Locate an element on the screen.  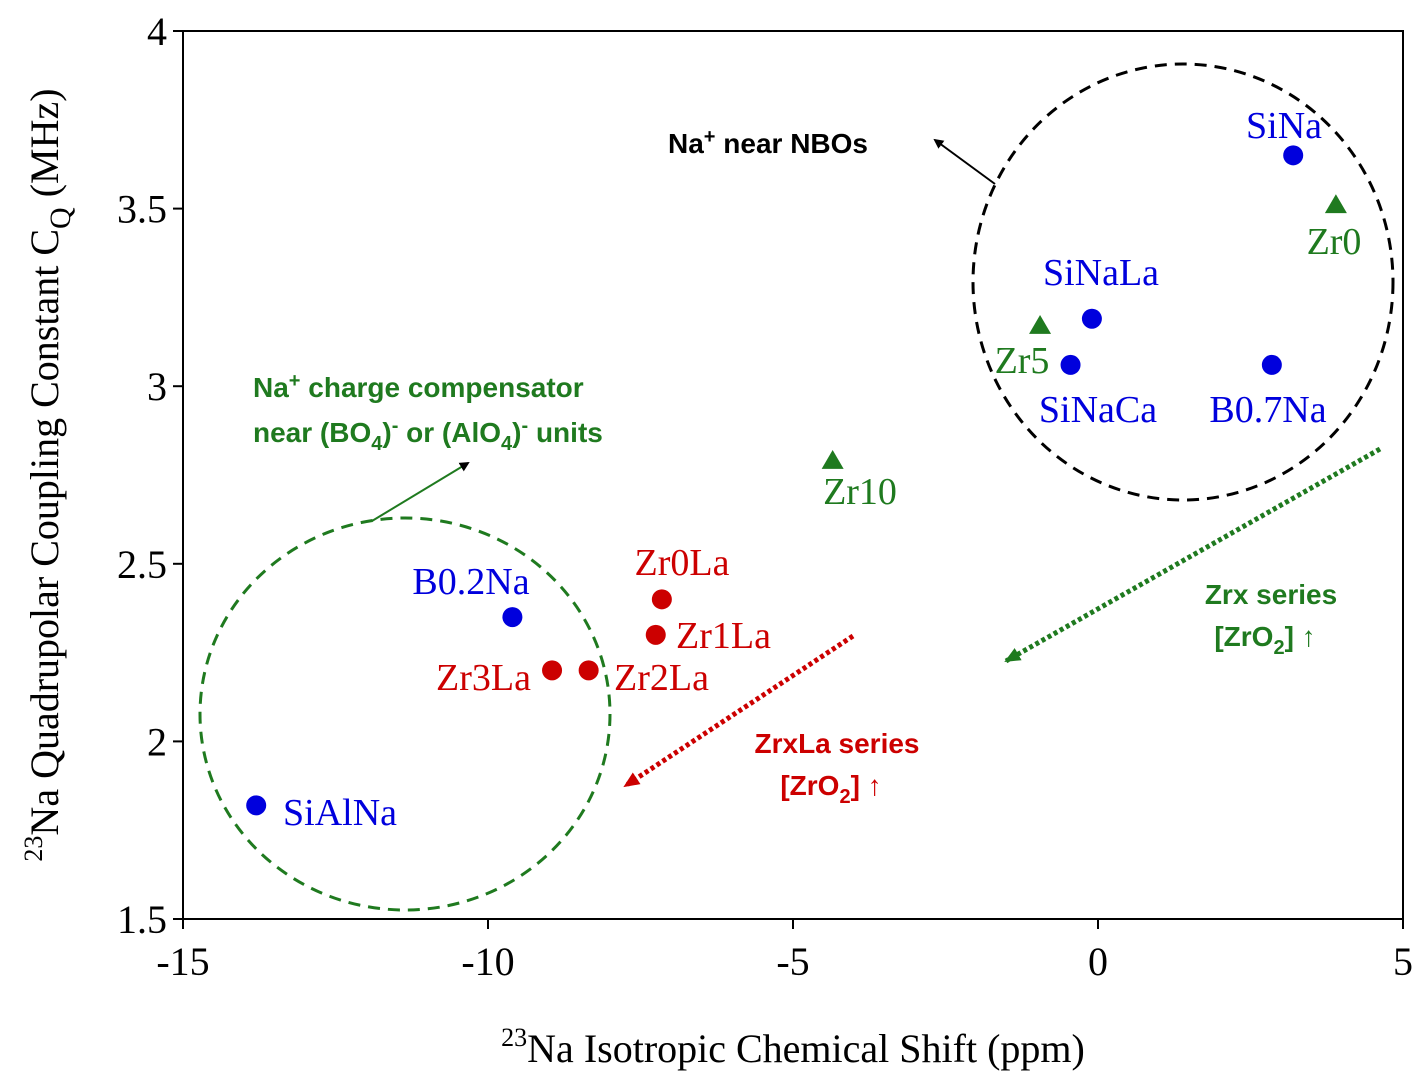
point-label-zr3la: Zr3La is located at coordinates (483, 678).